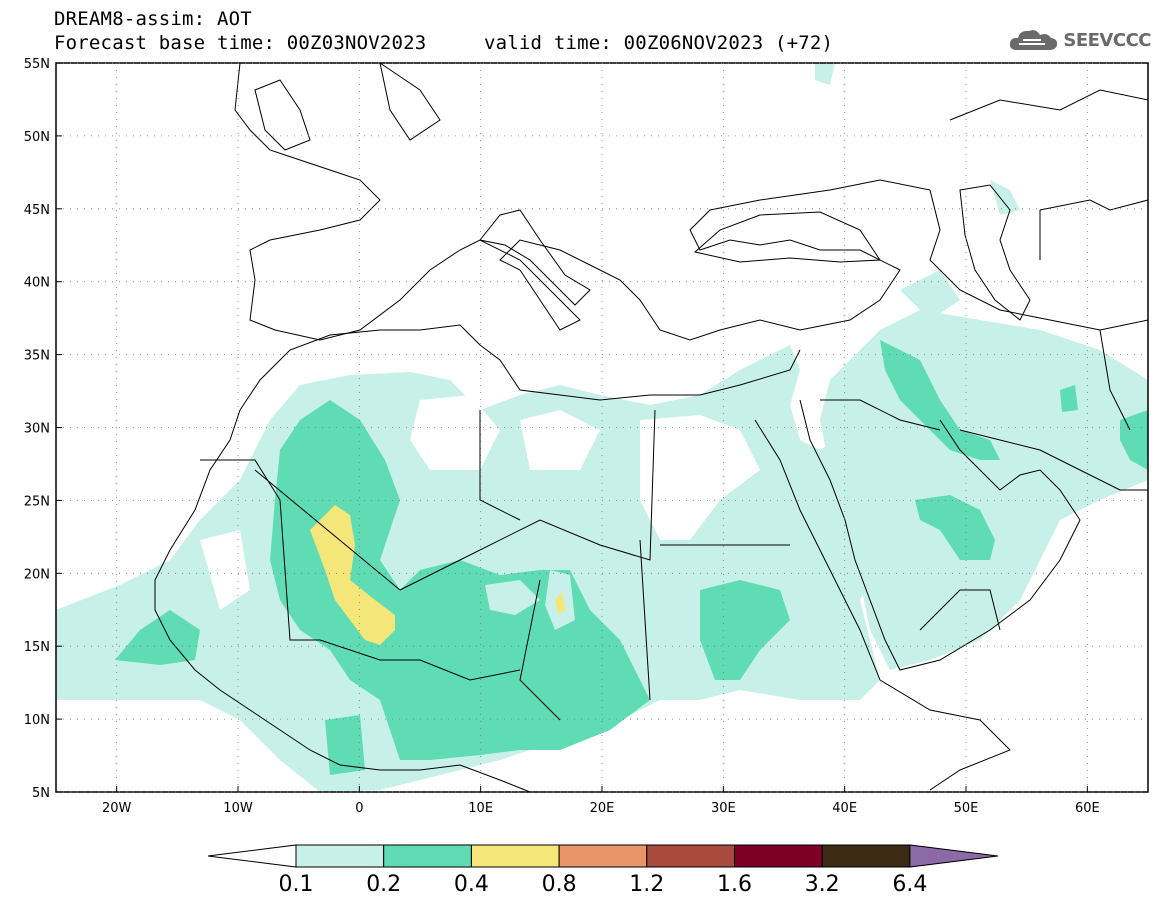  What do you see at coordinates (822, 884) in the screenshot?
I see `colorbar-label: 3.2` at bounding box center [822, 884].